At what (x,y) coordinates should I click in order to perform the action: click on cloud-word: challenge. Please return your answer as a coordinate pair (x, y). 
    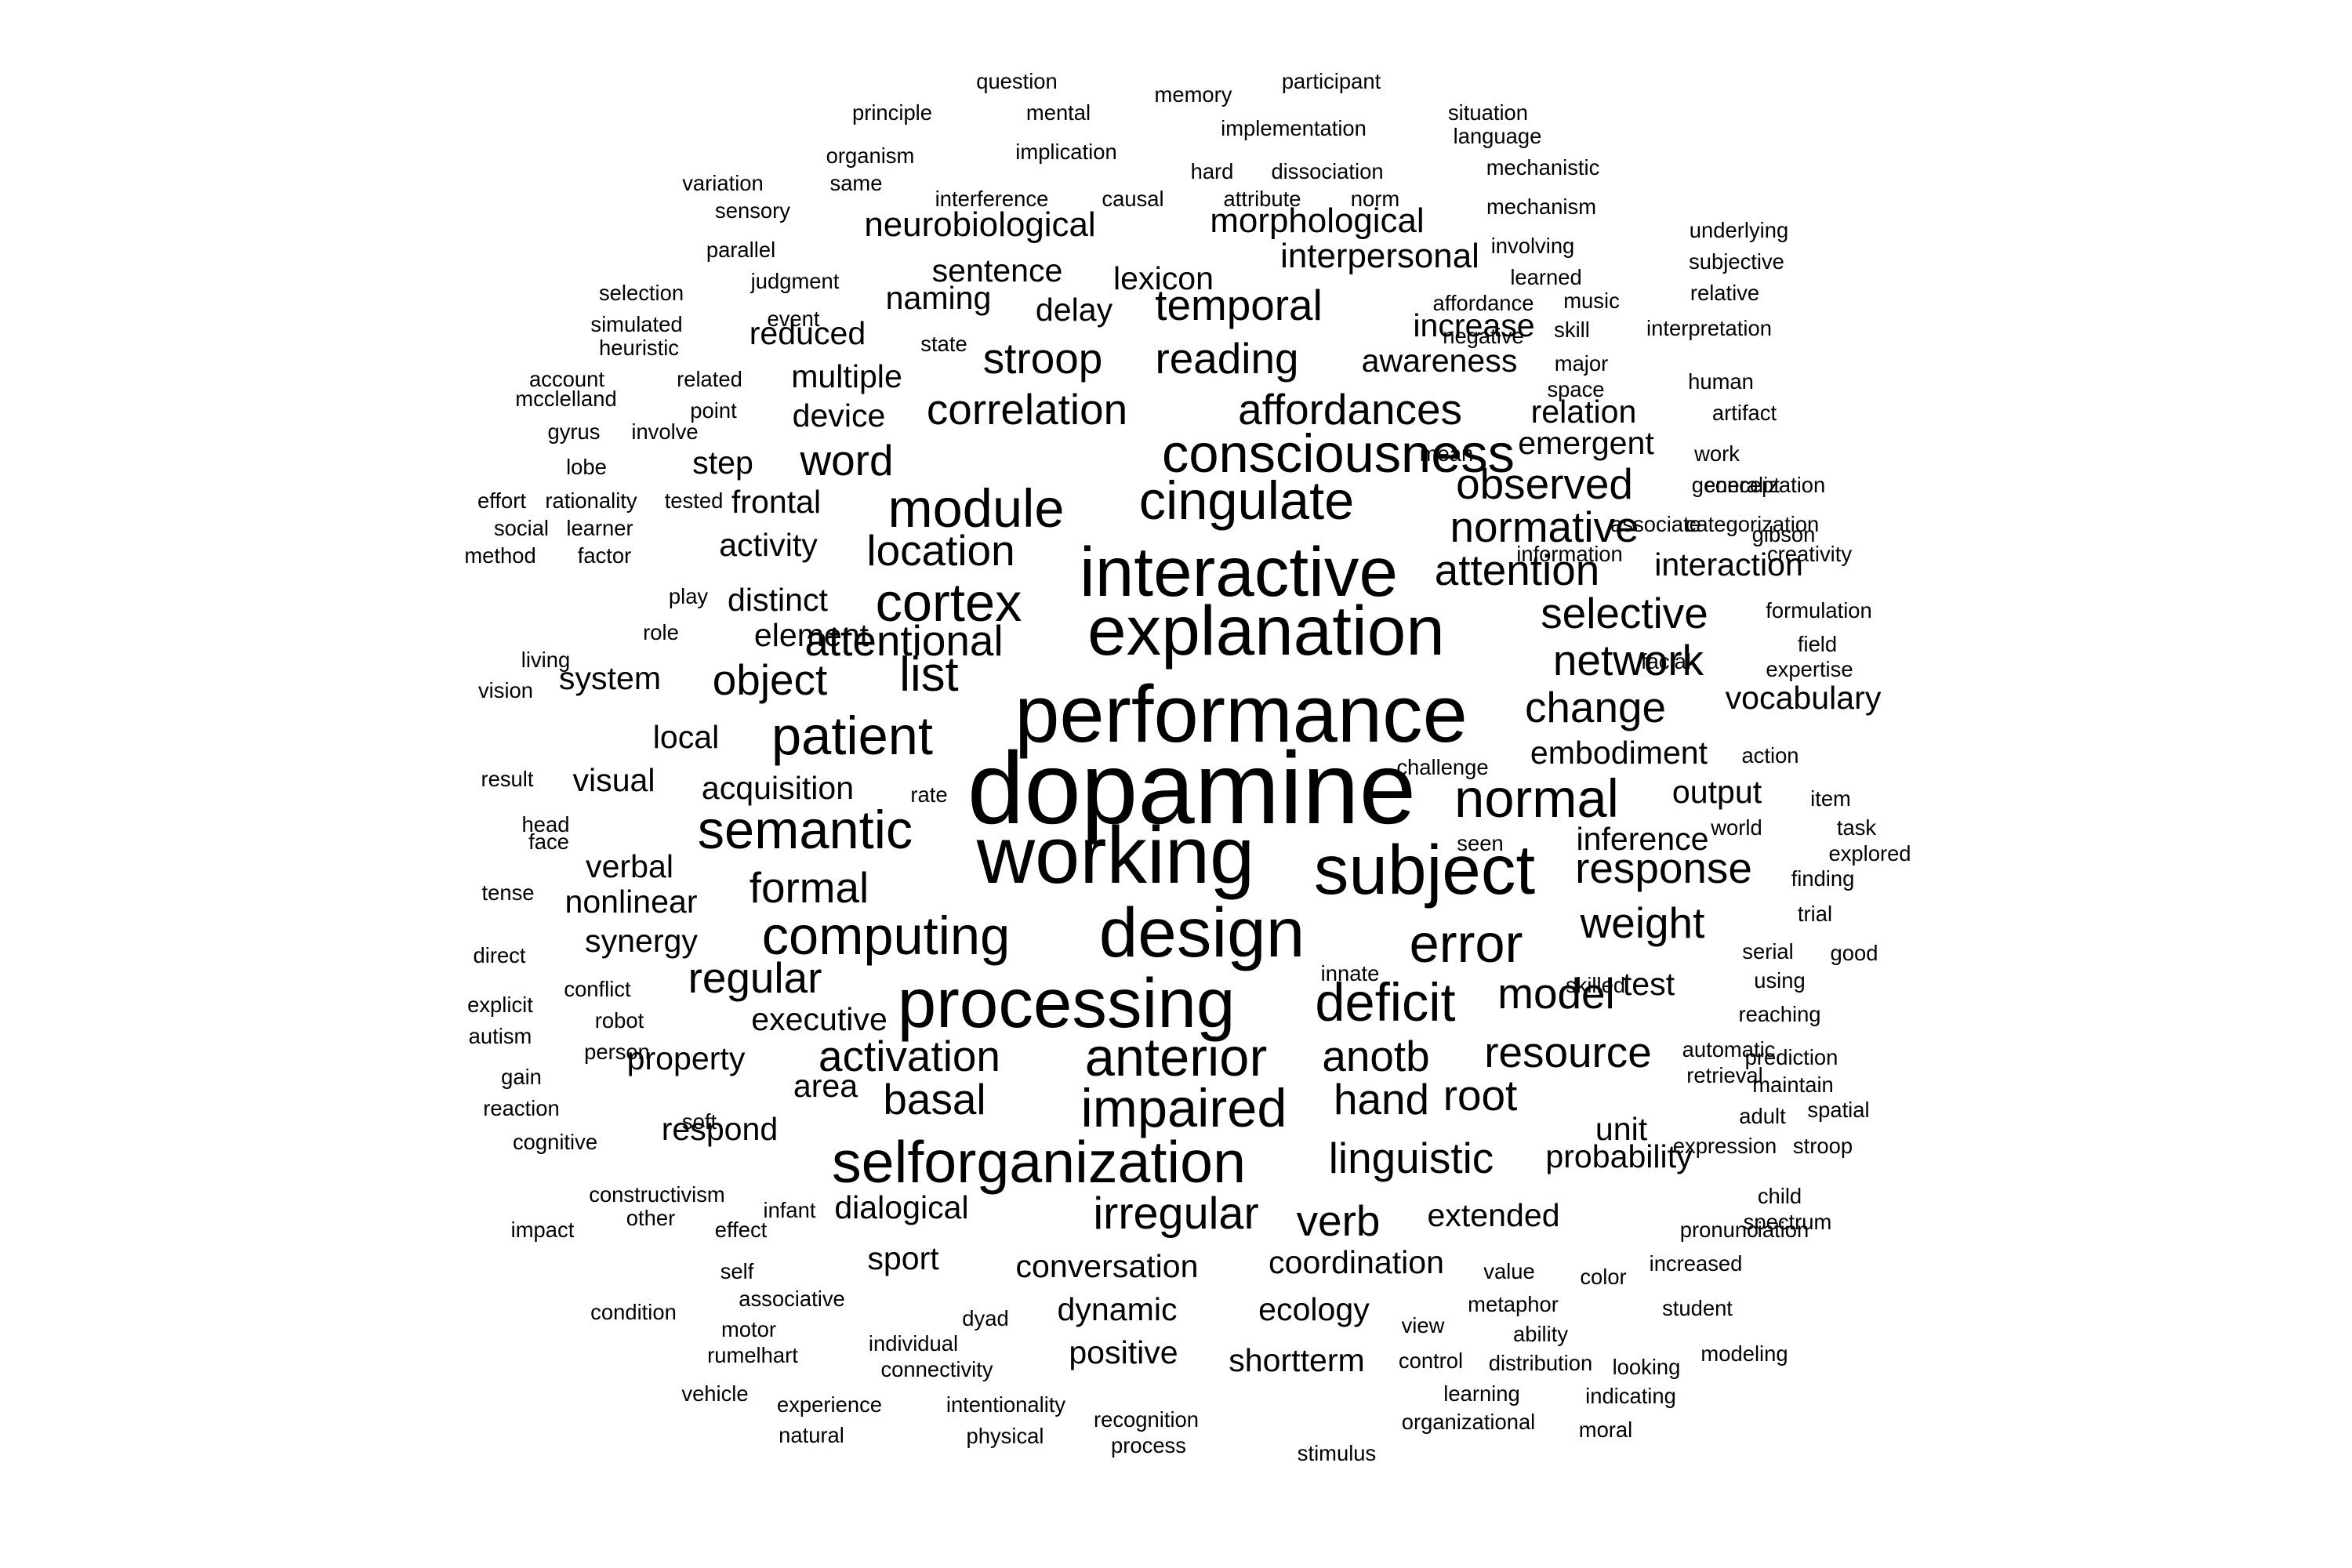
    Looking at the image, I should click on (1443, 767).